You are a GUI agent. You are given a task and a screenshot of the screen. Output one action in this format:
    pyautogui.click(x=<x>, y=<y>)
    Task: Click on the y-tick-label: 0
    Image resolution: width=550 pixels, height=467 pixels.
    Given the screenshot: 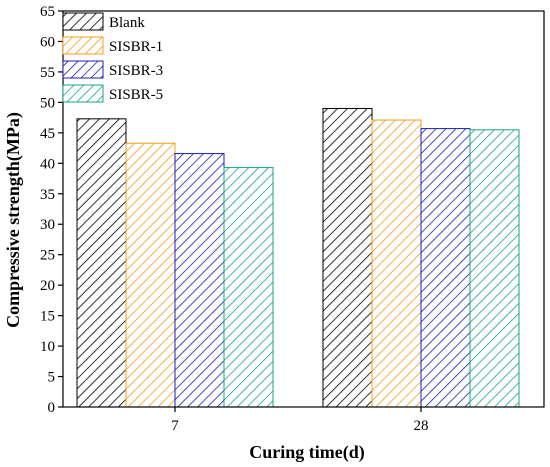 What is the action you would take?
    pyautogui.click(x=52, y=408)
    